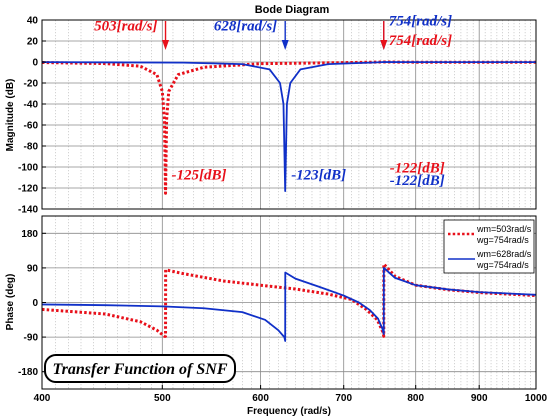 The height and width of the screenshot is (418, 550). I want to click on magnitude-y-ticks: 40 20 0 -20 -40 -60 -80 -100 -120 -140, so click(32, 116).